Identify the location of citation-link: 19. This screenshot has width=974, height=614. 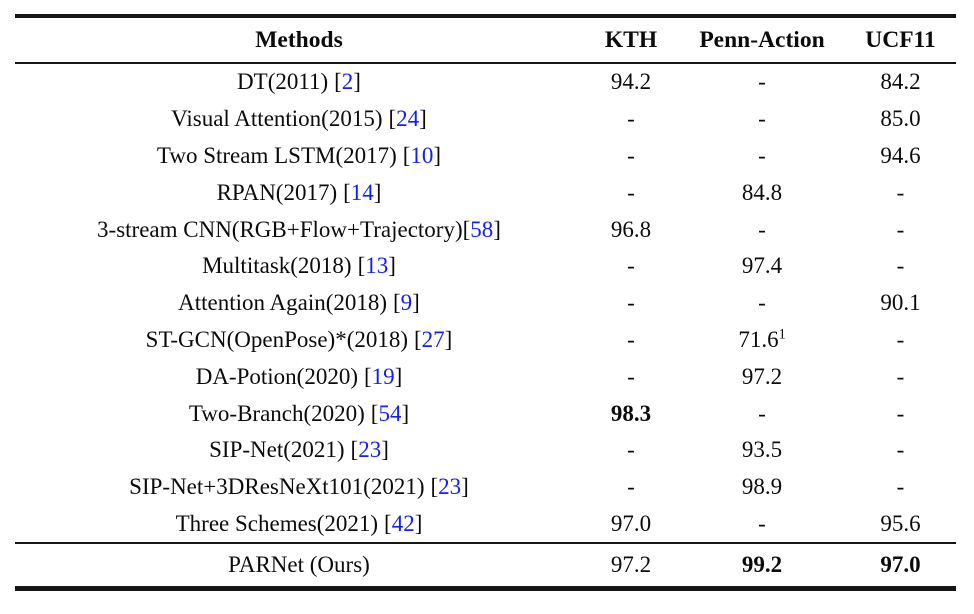
(383, 376).